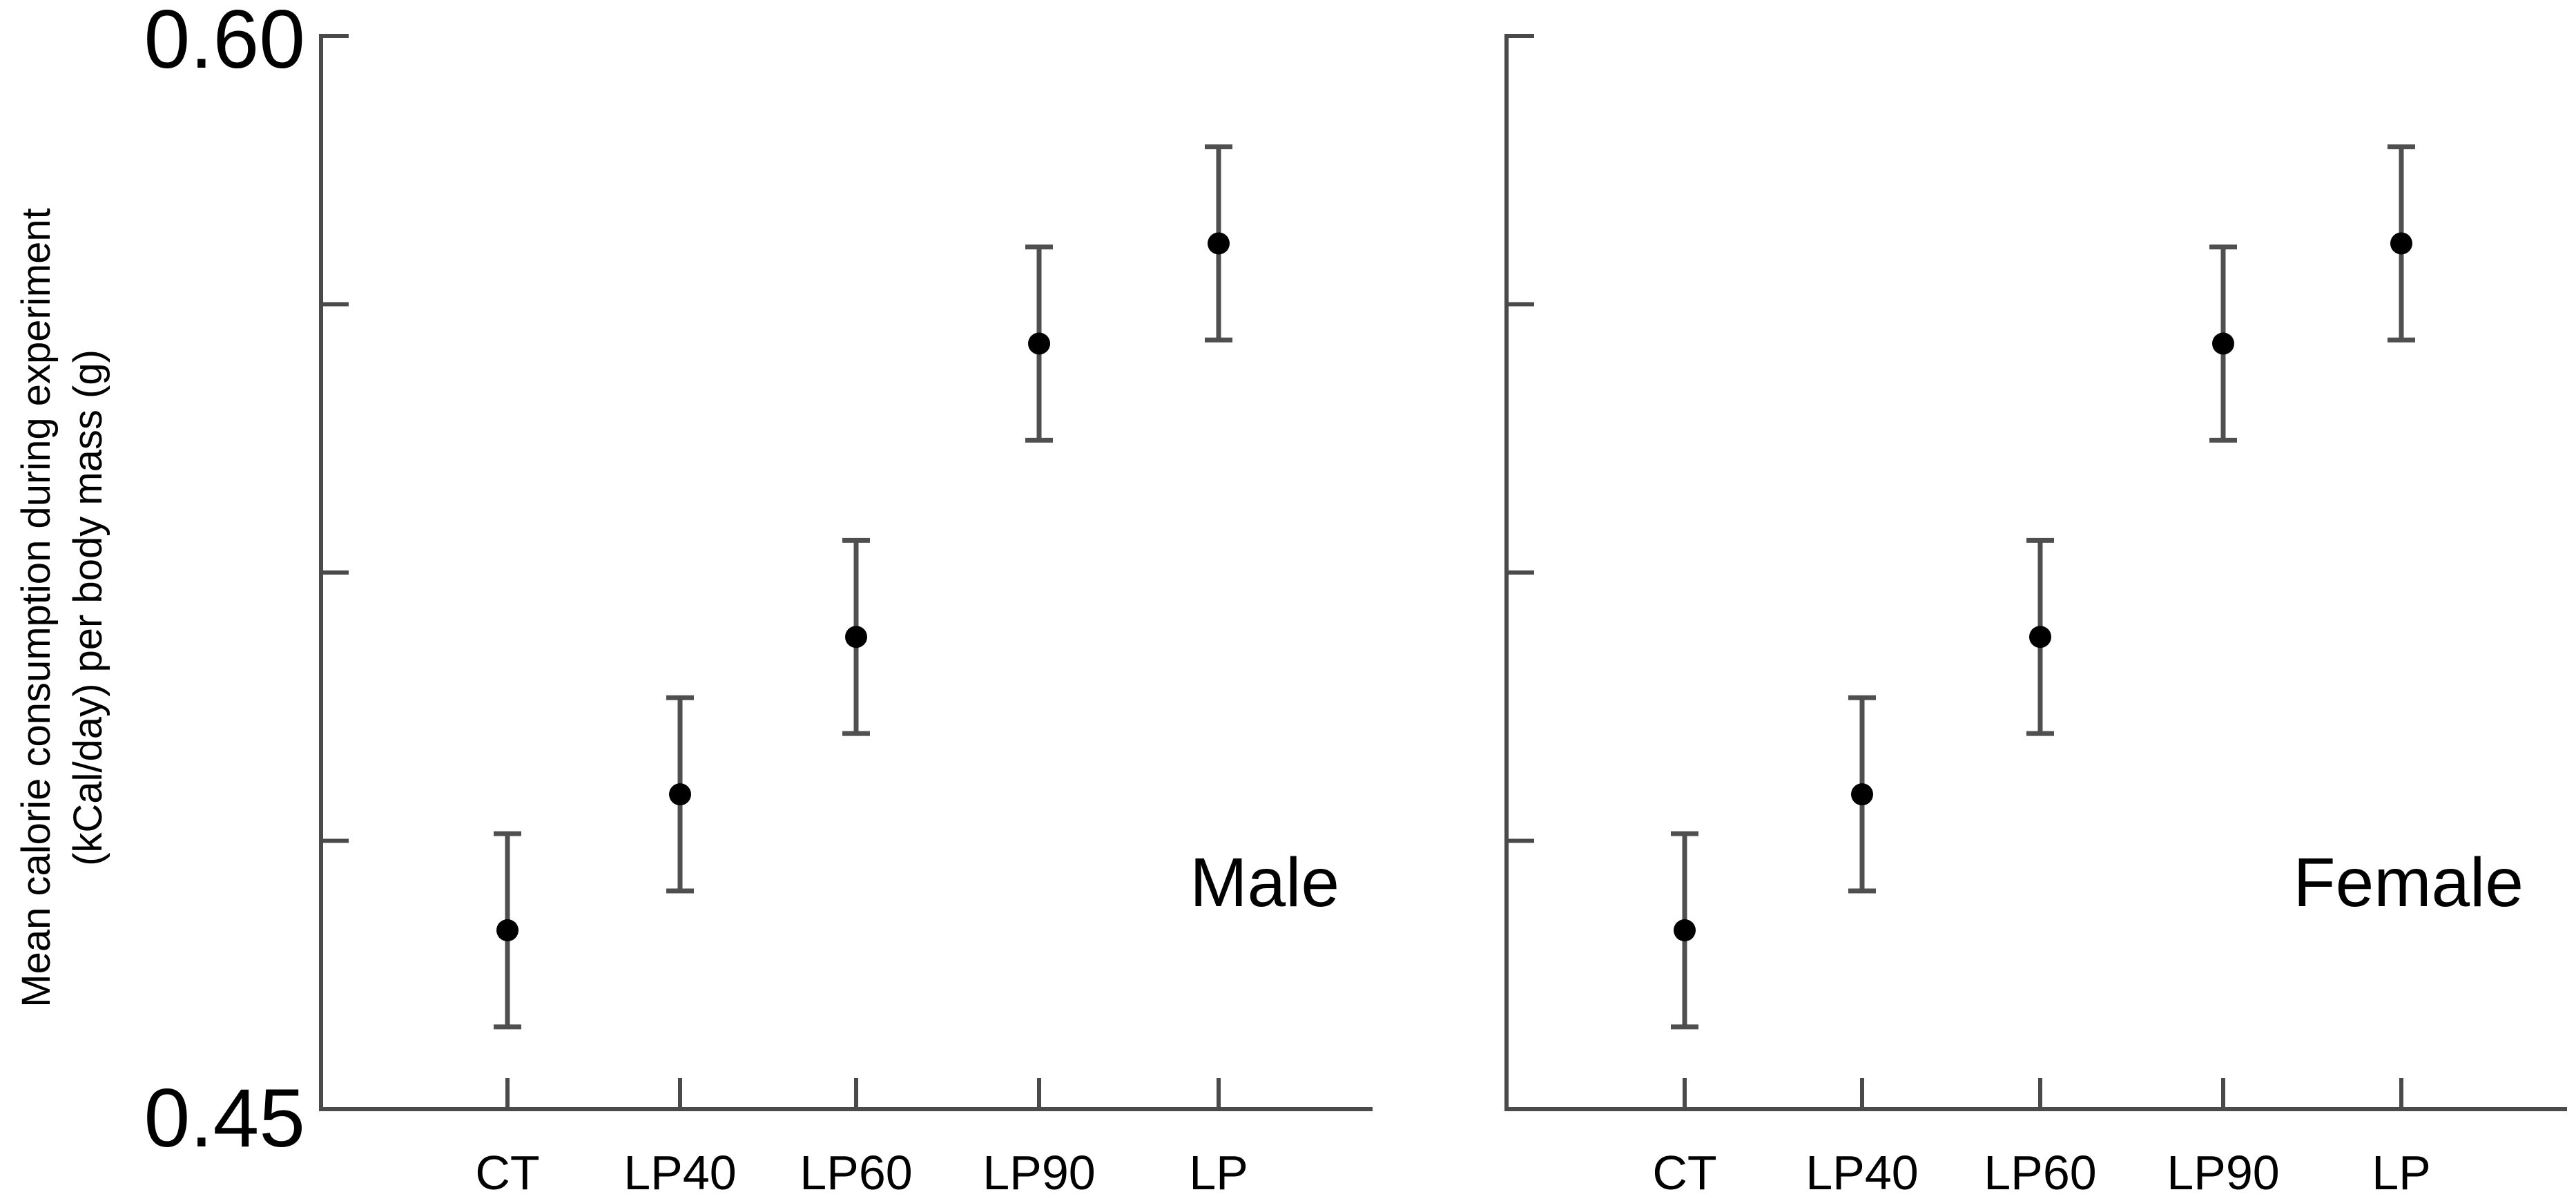  What do you see at coordinates (2402, 1173) in the screenshot?
I see `female-category-label-LP: LP` at bounding box center [2402, 1173].